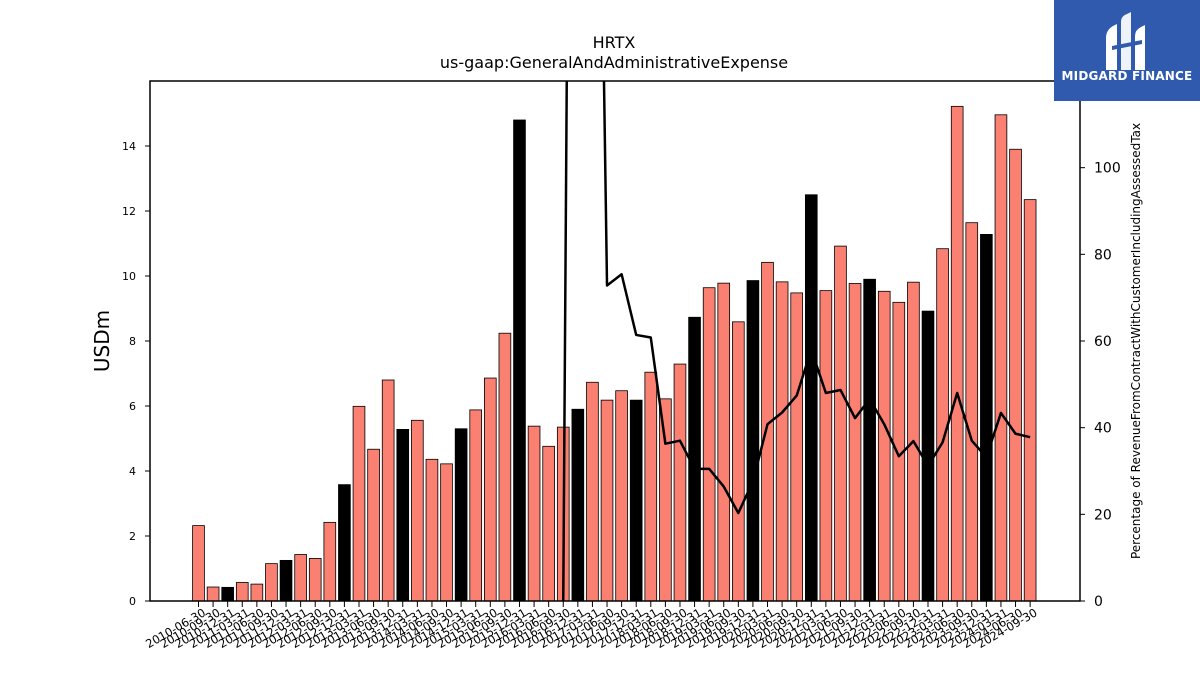 This screenshot has width=1200, height=675. What do you see at coordinates (132, 406) in the screenshot?
I see `y-tick-label: 6` at bounding box center [132, 406].